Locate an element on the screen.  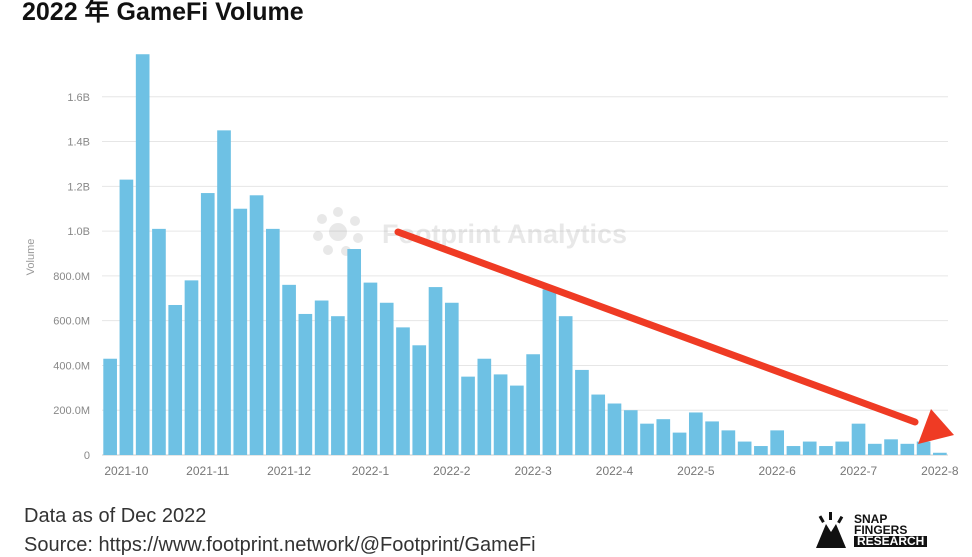
x-tick-label: 2021-11 is located at coordinates (207, 471).